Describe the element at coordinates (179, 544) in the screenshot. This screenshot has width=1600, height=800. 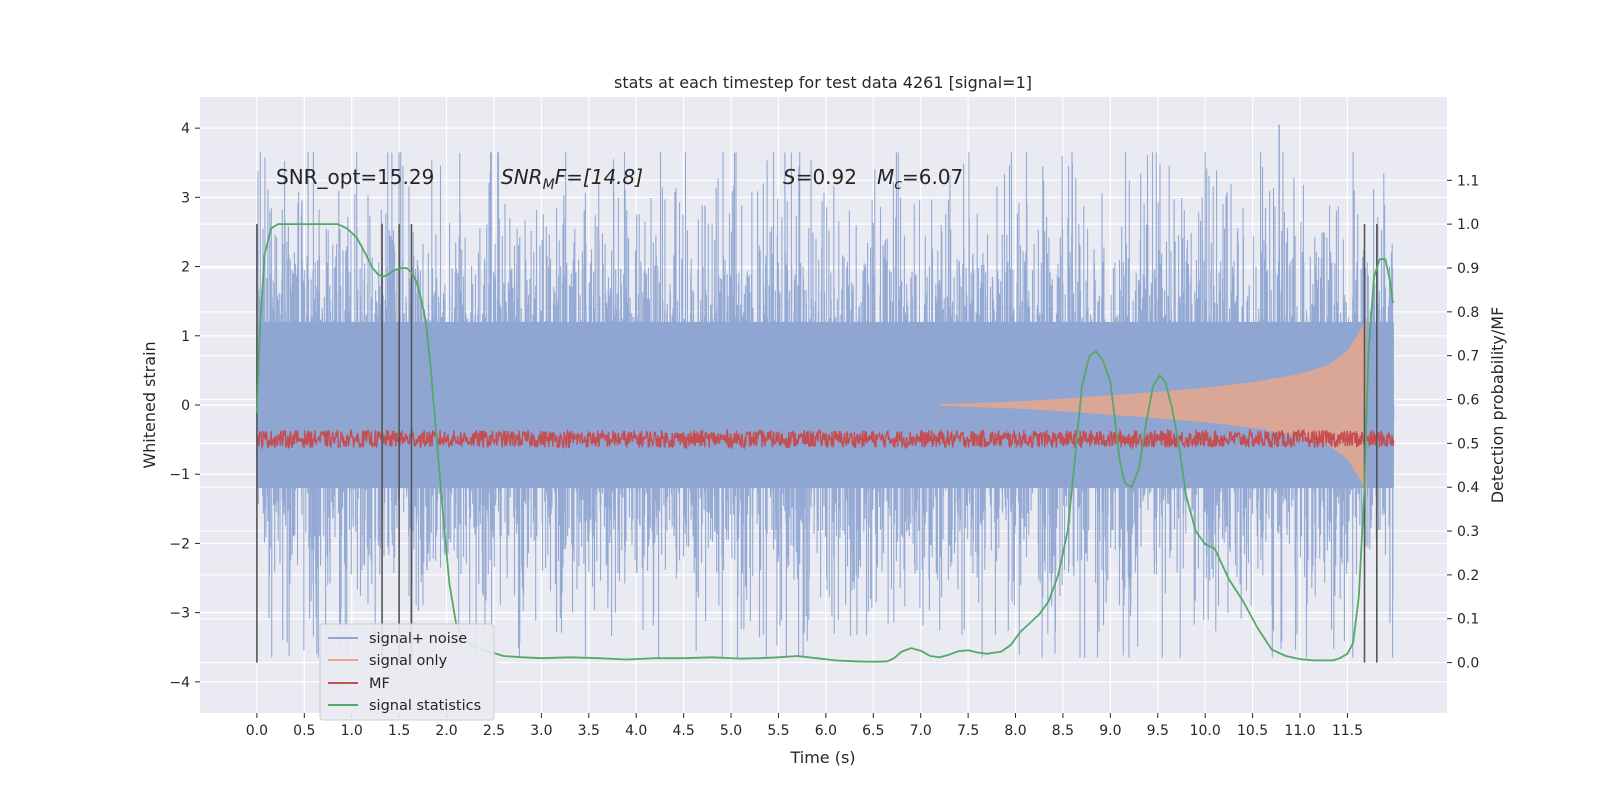
I see `y-tick-label: −2` at that location.